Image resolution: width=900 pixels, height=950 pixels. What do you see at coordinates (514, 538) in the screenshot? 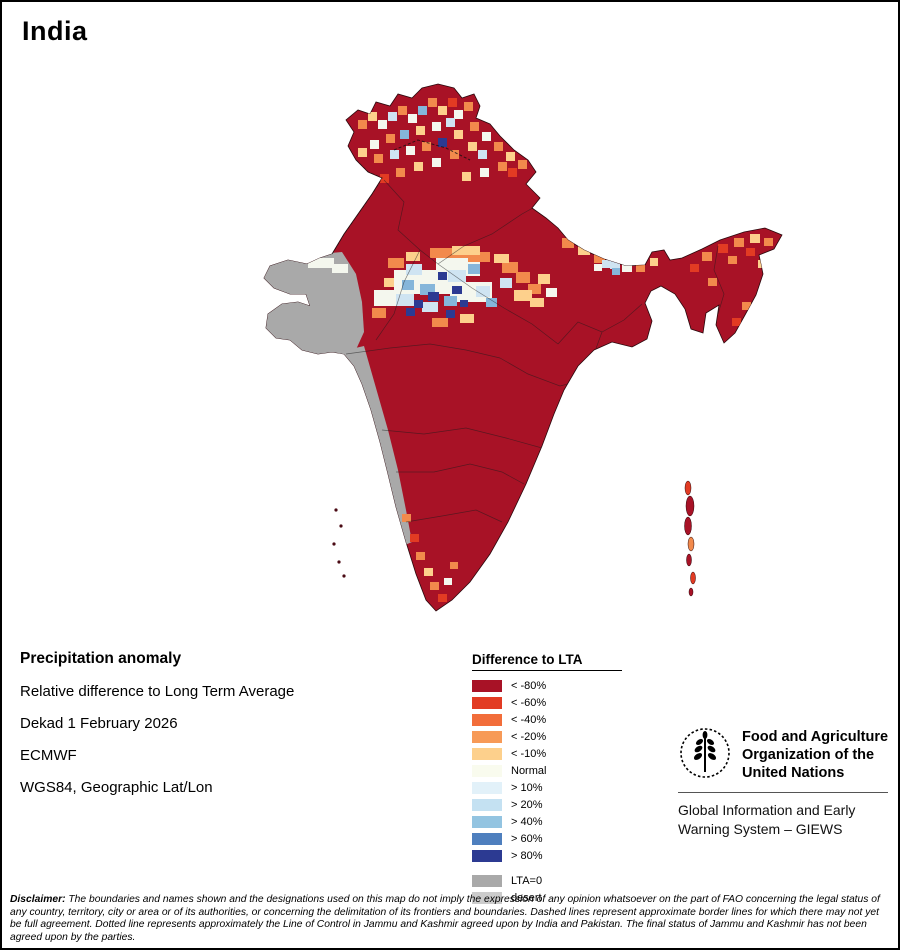
I see `island-groups` at bounding box center [514, 538].